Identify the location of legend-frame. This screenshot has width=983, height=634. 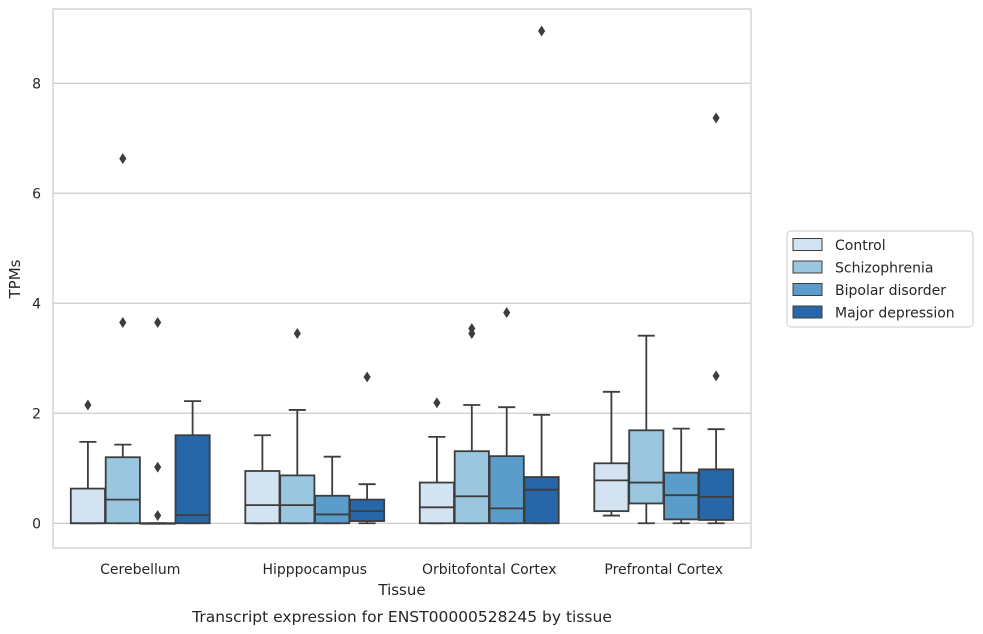
(880, 279).